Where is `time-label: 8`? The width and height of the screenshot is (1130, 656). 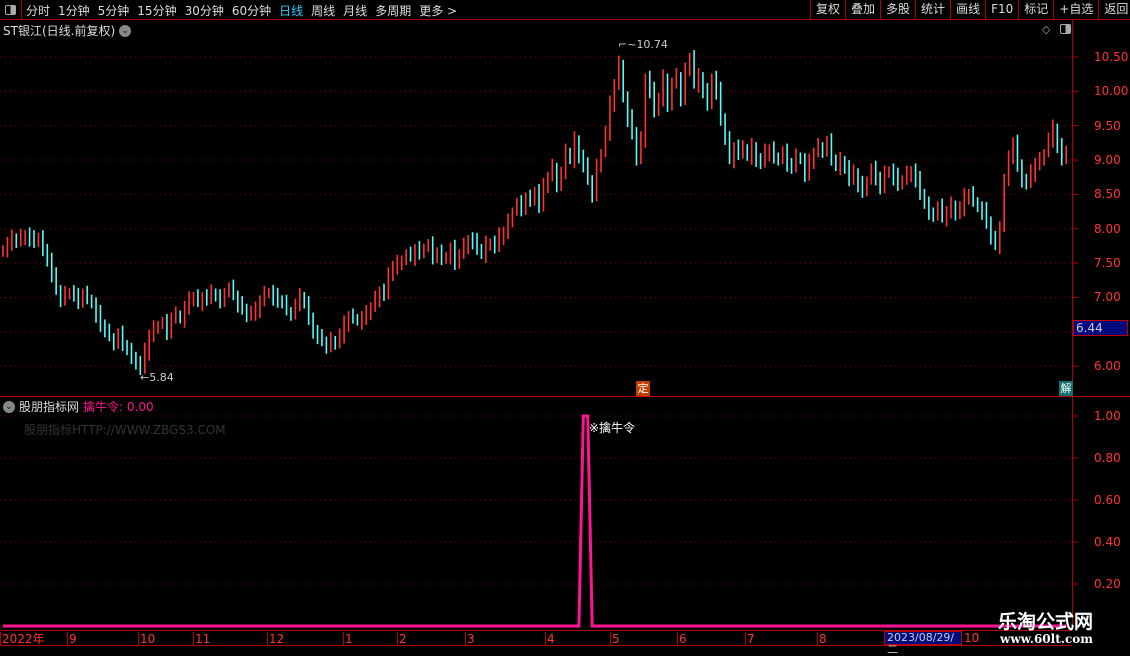 time-label: 8 is located at coordinates (822, 639).